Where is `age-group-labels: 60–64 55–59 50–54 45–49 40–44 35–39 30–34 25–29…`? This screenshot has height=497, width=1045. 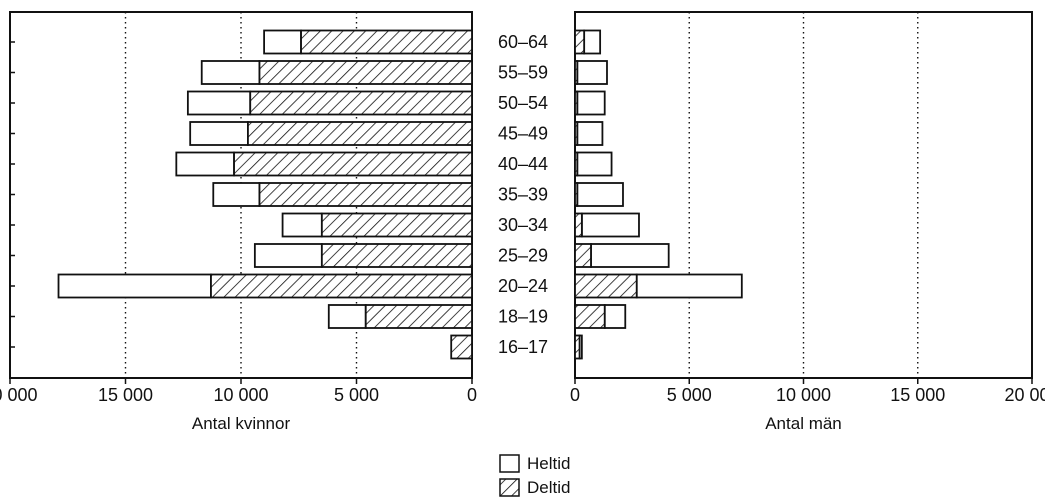
age-group-labels: 60–64 55–59 50–54 45–49 40–44 35–39 30–34 25–29… is located at coordinates (523, 194).